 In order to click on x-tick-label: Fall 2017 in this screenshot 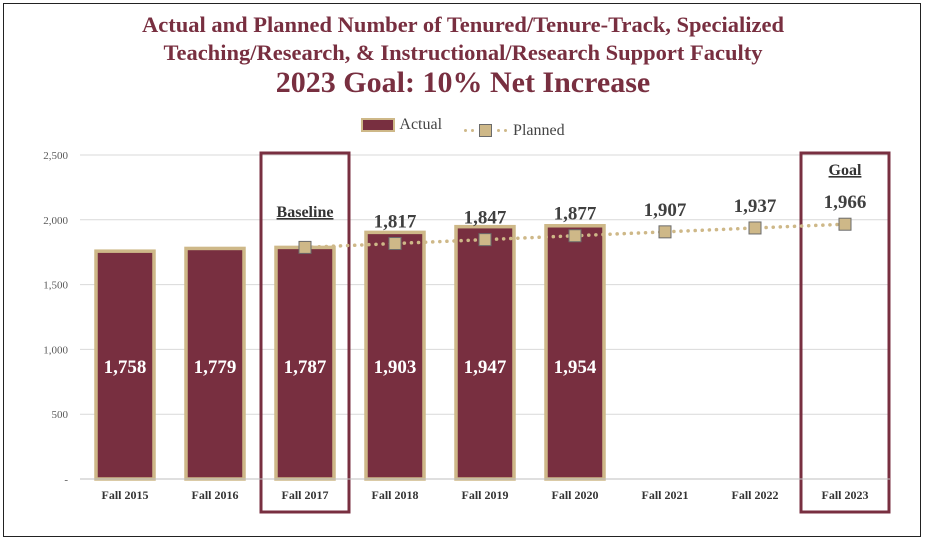, I will do `click(305, 495)`.